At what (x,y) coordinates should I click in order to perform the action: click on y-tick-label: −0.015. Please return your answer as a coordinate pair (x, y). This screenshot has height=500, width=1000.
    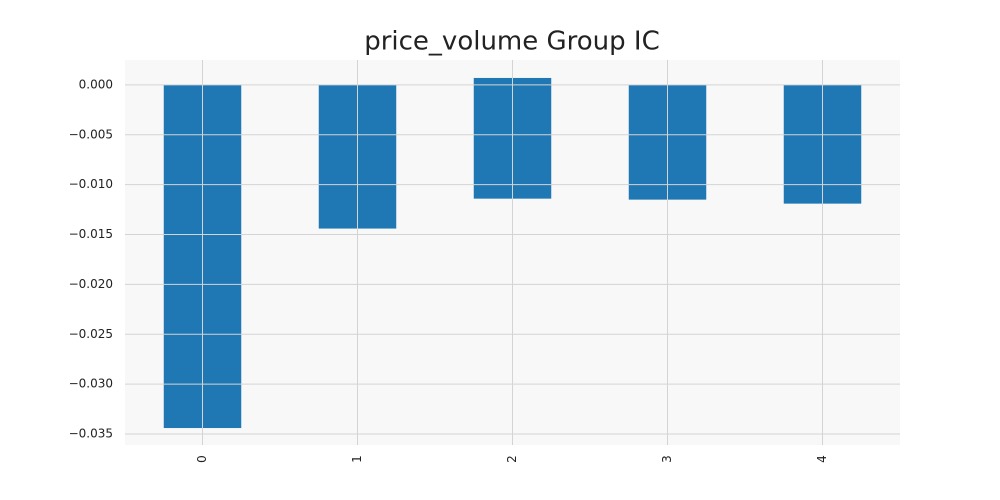
    Looking at the image, I should click on (91, 234).